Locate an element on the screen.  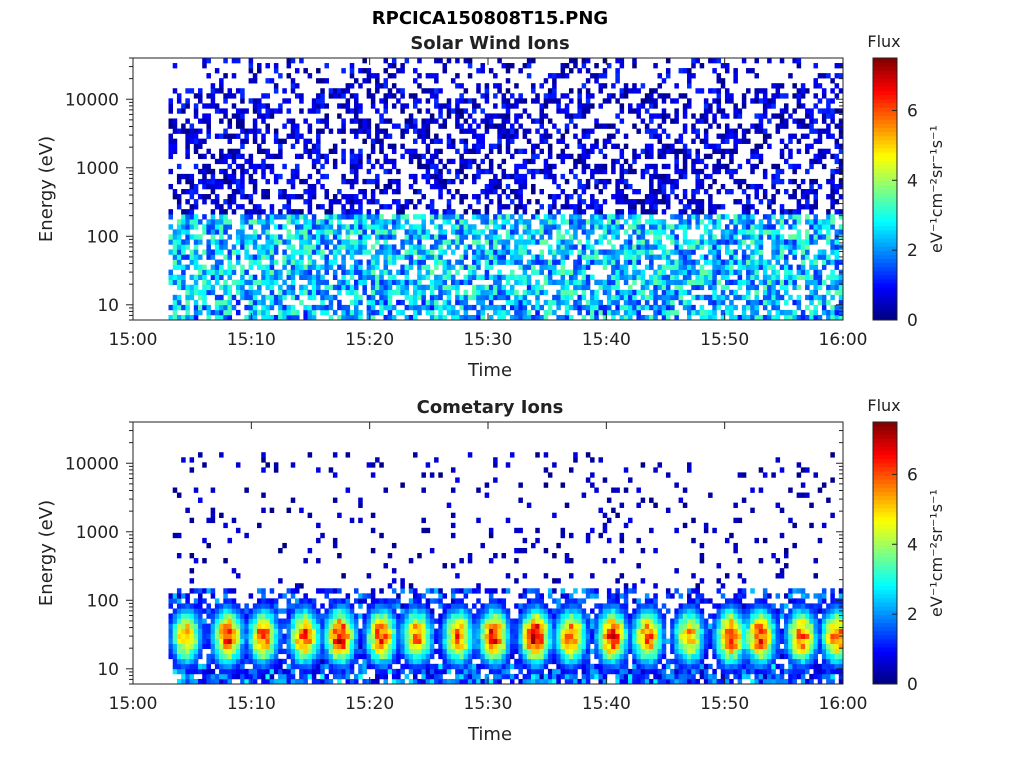
colorbar-swatch is located at coordinates (885, 240).